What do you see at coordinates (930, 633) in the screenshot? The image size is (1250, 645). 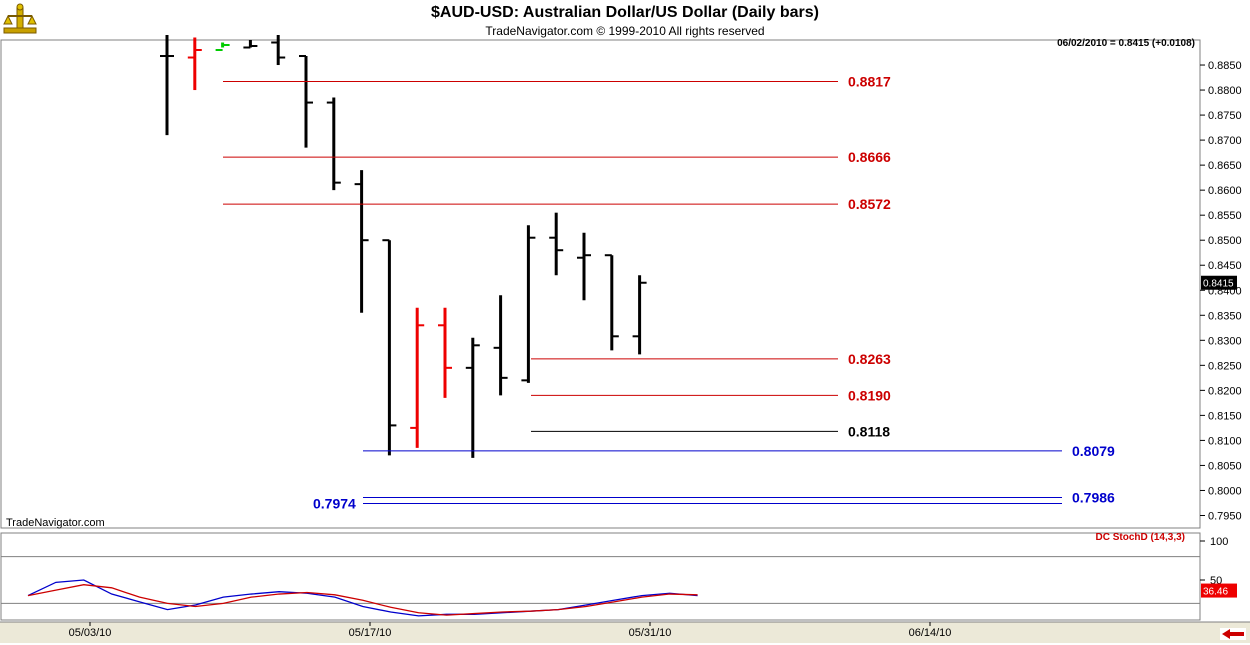 I see `date-axis-label: 06/14/10` at bounding box center [930, 633].